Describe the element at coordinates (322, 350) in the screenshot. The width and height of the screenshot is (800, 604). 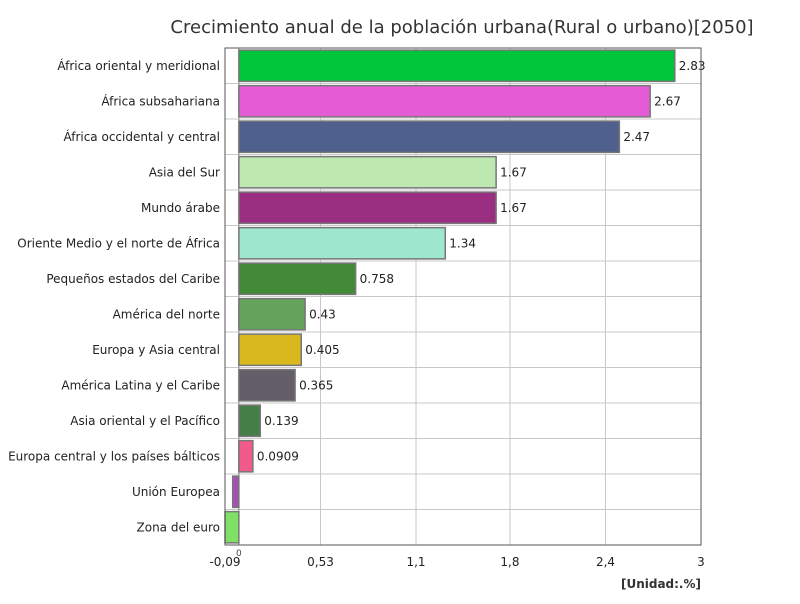
I see `data-label: 0.405` at that location.